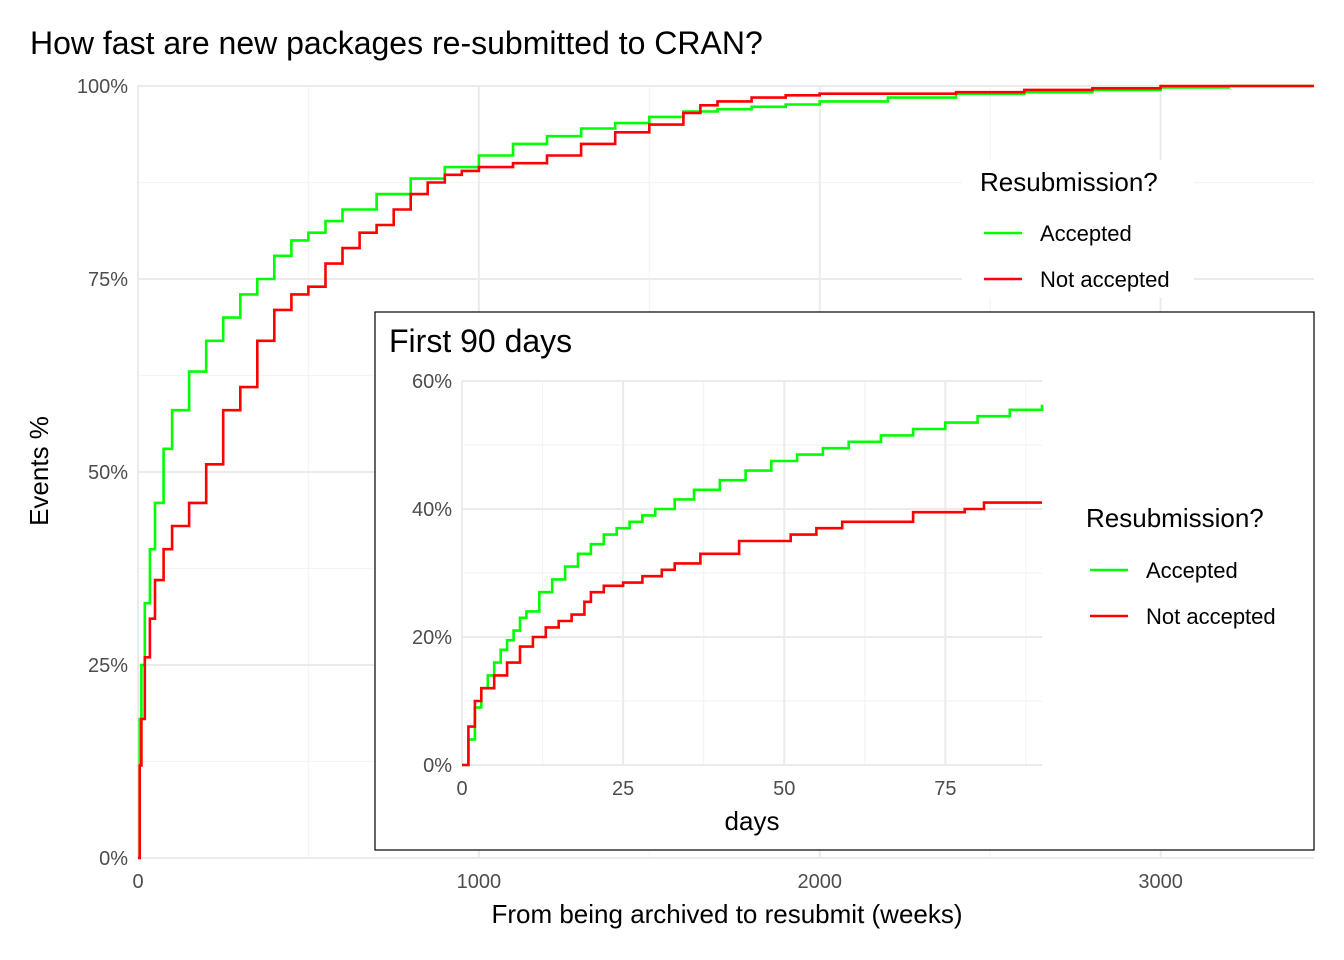 The image size is (1344, 960). Describe the element at coordinates (39, 471) in the screenshot. I see `y-axis-title: Events %` at that location.